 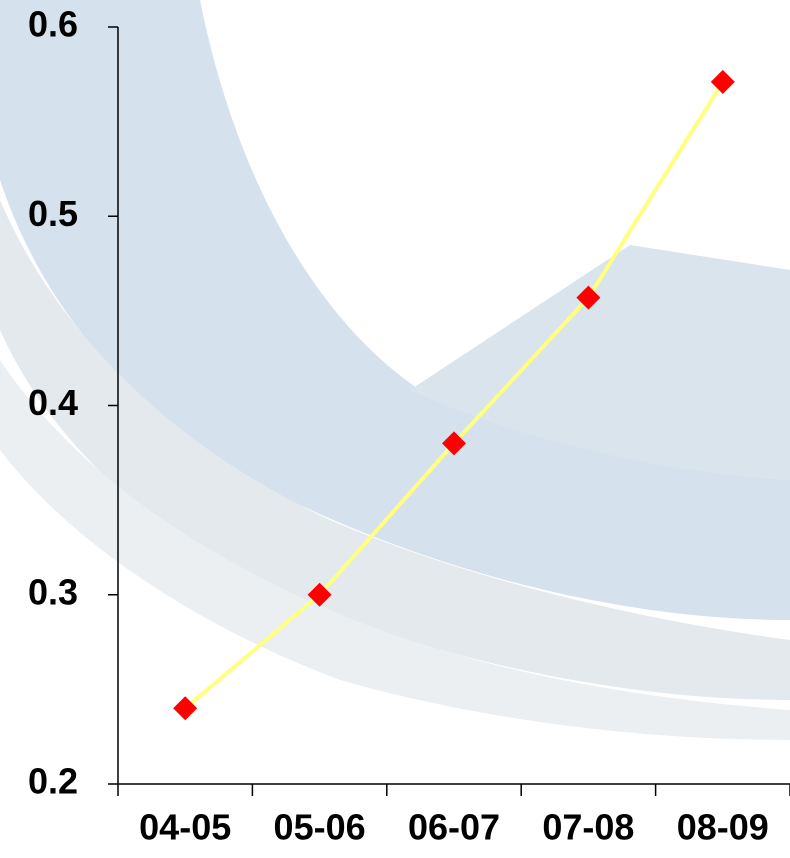 I want to click on y-tick-label: 0.2, so click(x=53, y=781).